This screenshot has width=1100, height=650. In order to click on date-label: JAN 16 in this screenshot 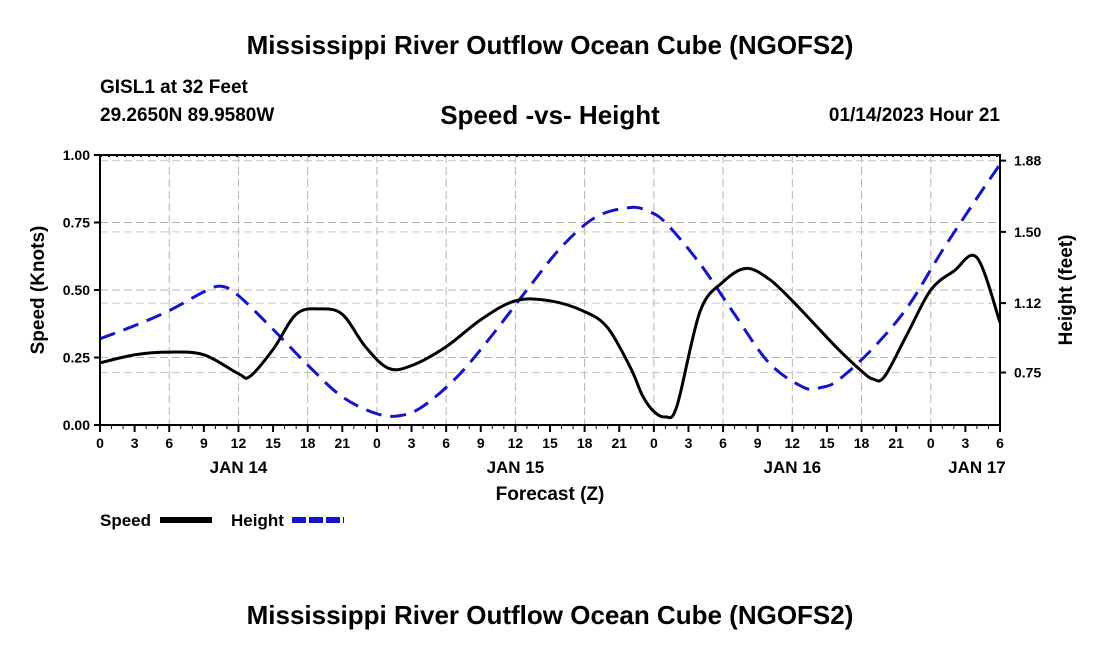, I will do `click(792, 467)`.